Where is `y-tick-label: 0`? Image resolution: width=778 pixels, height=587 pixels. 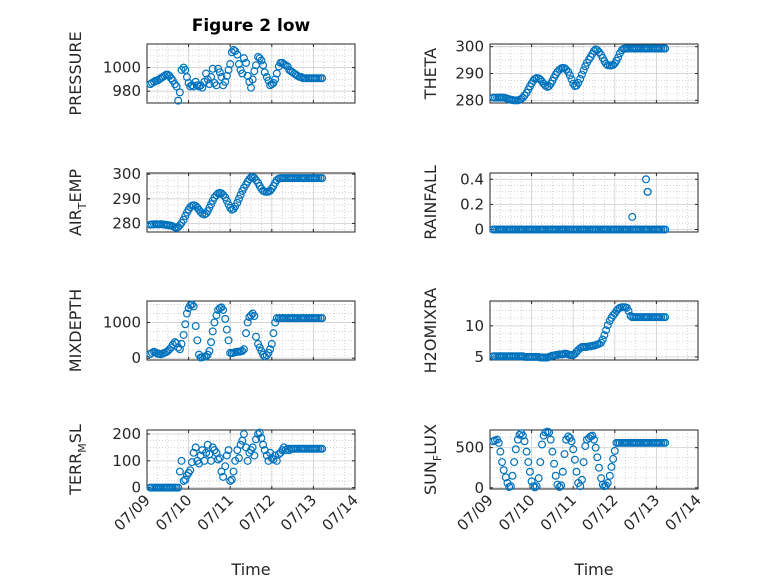
y-tick-label: 0 is located at coordinates (479, 229).